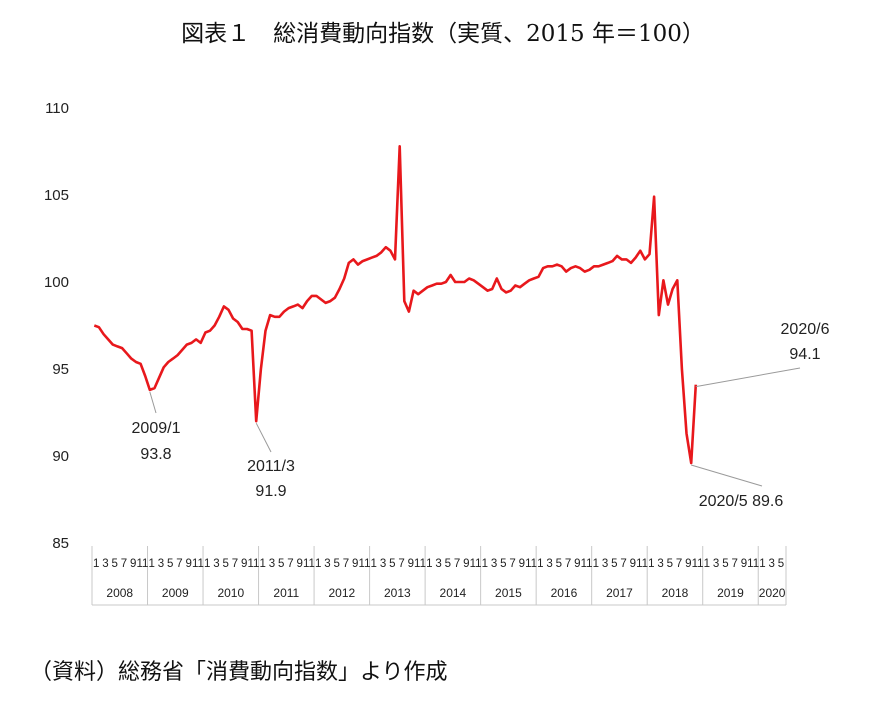  I want to click on y-tick-label: 90, so click(60, 456).